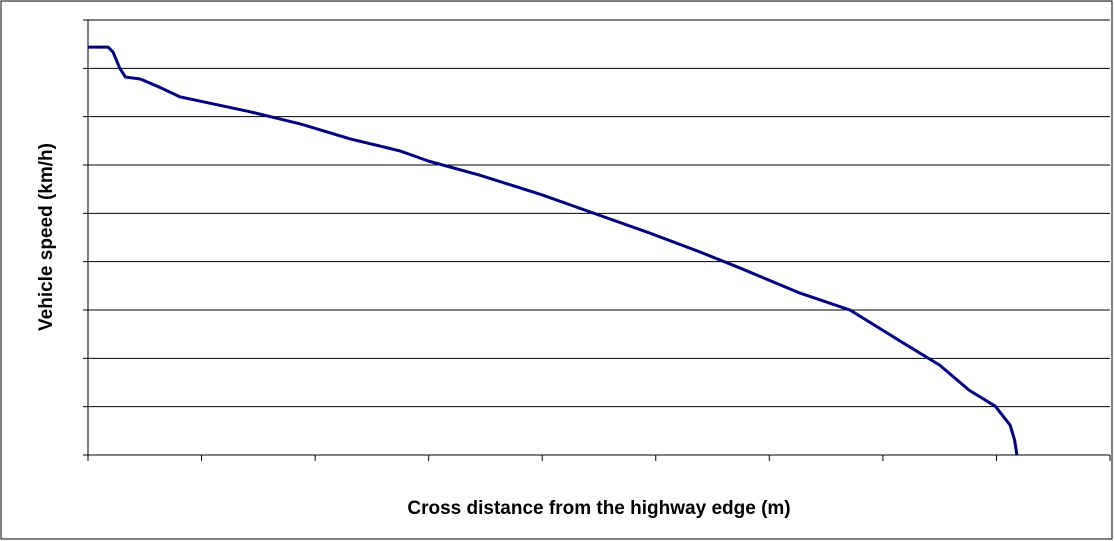 The height and width of the screenshot is (541, 1115). What do you see at coordinates (46, 237) in the screenshot?
I see `y-axis-label: Vehicle speed (km/h)` at bounding box center [46, 237].